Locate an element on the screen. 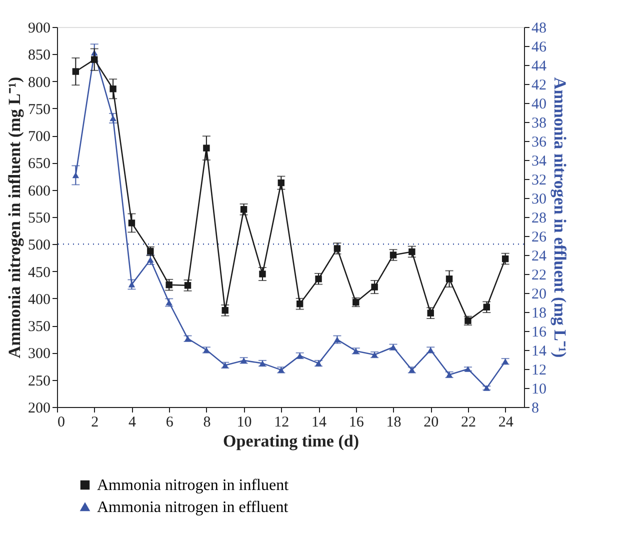 This screenshot has height=534, width=617. y2-tick-label: 46 is located at coordinates (539, 48).